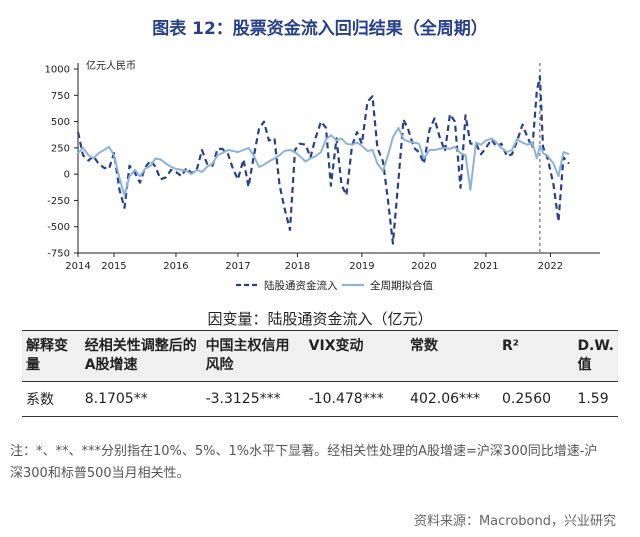  I want to click on legend-label-inflow: 陆股通资金流入, so click(301, 285).